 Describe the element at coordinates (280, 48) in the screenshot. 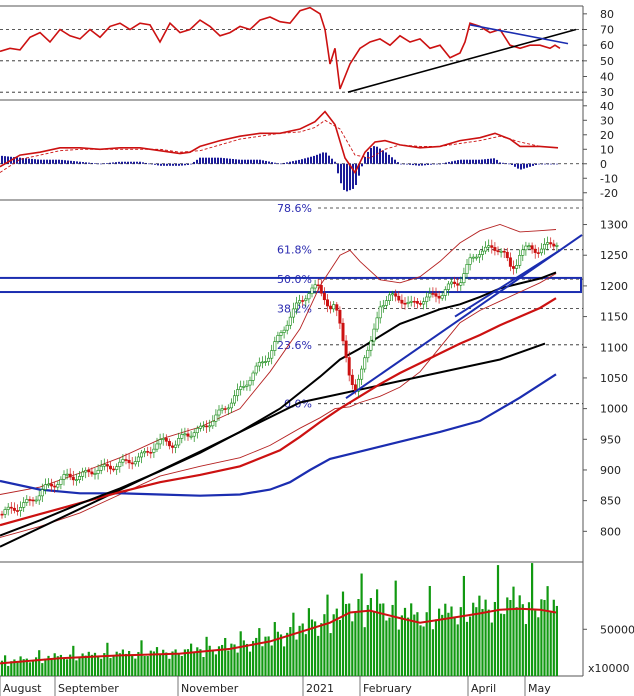

I see `rsi-line` at that location.